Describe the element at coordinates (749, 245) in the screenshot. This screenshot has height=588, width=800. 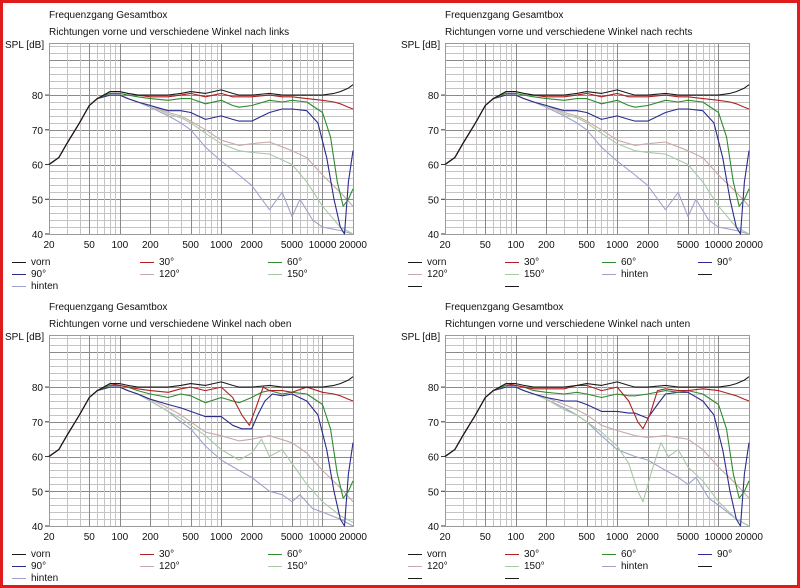
I see `x-tick-label: 20000` at that location.